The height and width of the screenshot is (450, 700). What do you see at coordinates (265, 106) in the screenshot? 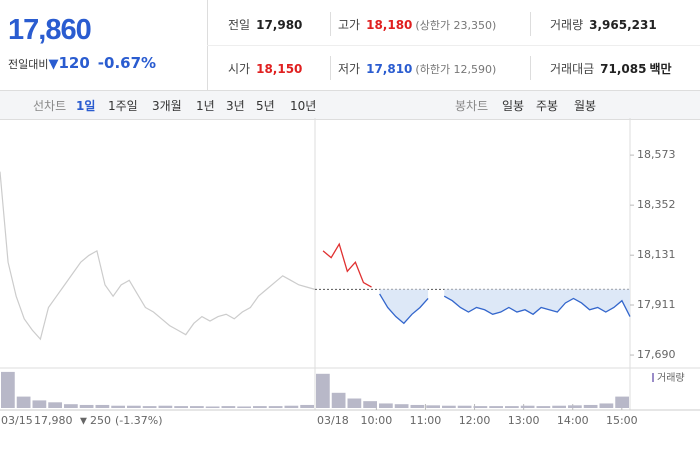
I see `tab: 5년` at bounding box center [265, 106].